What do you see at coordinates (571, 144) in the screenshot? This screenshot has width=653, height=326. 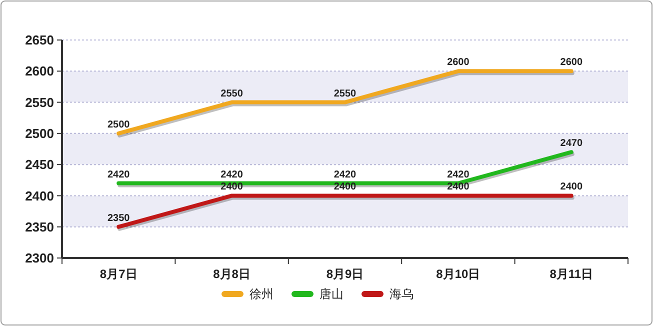 I see `data-label: 2470` at bounding box center [571, 144].